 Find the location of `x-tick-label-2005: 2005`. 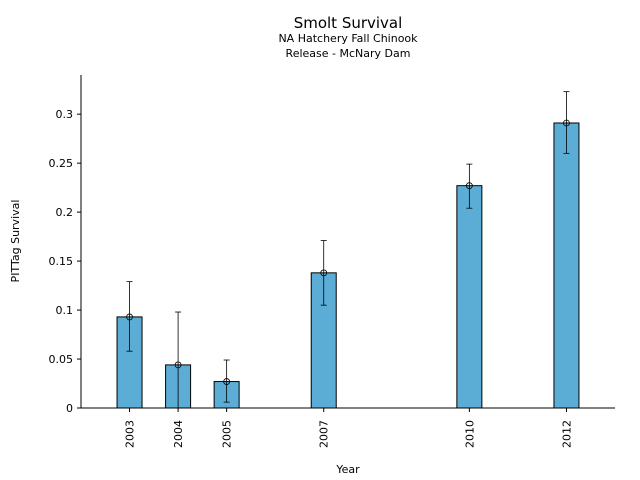

x-tick-label-2005: 2005 is located at coordinates (227, 434).